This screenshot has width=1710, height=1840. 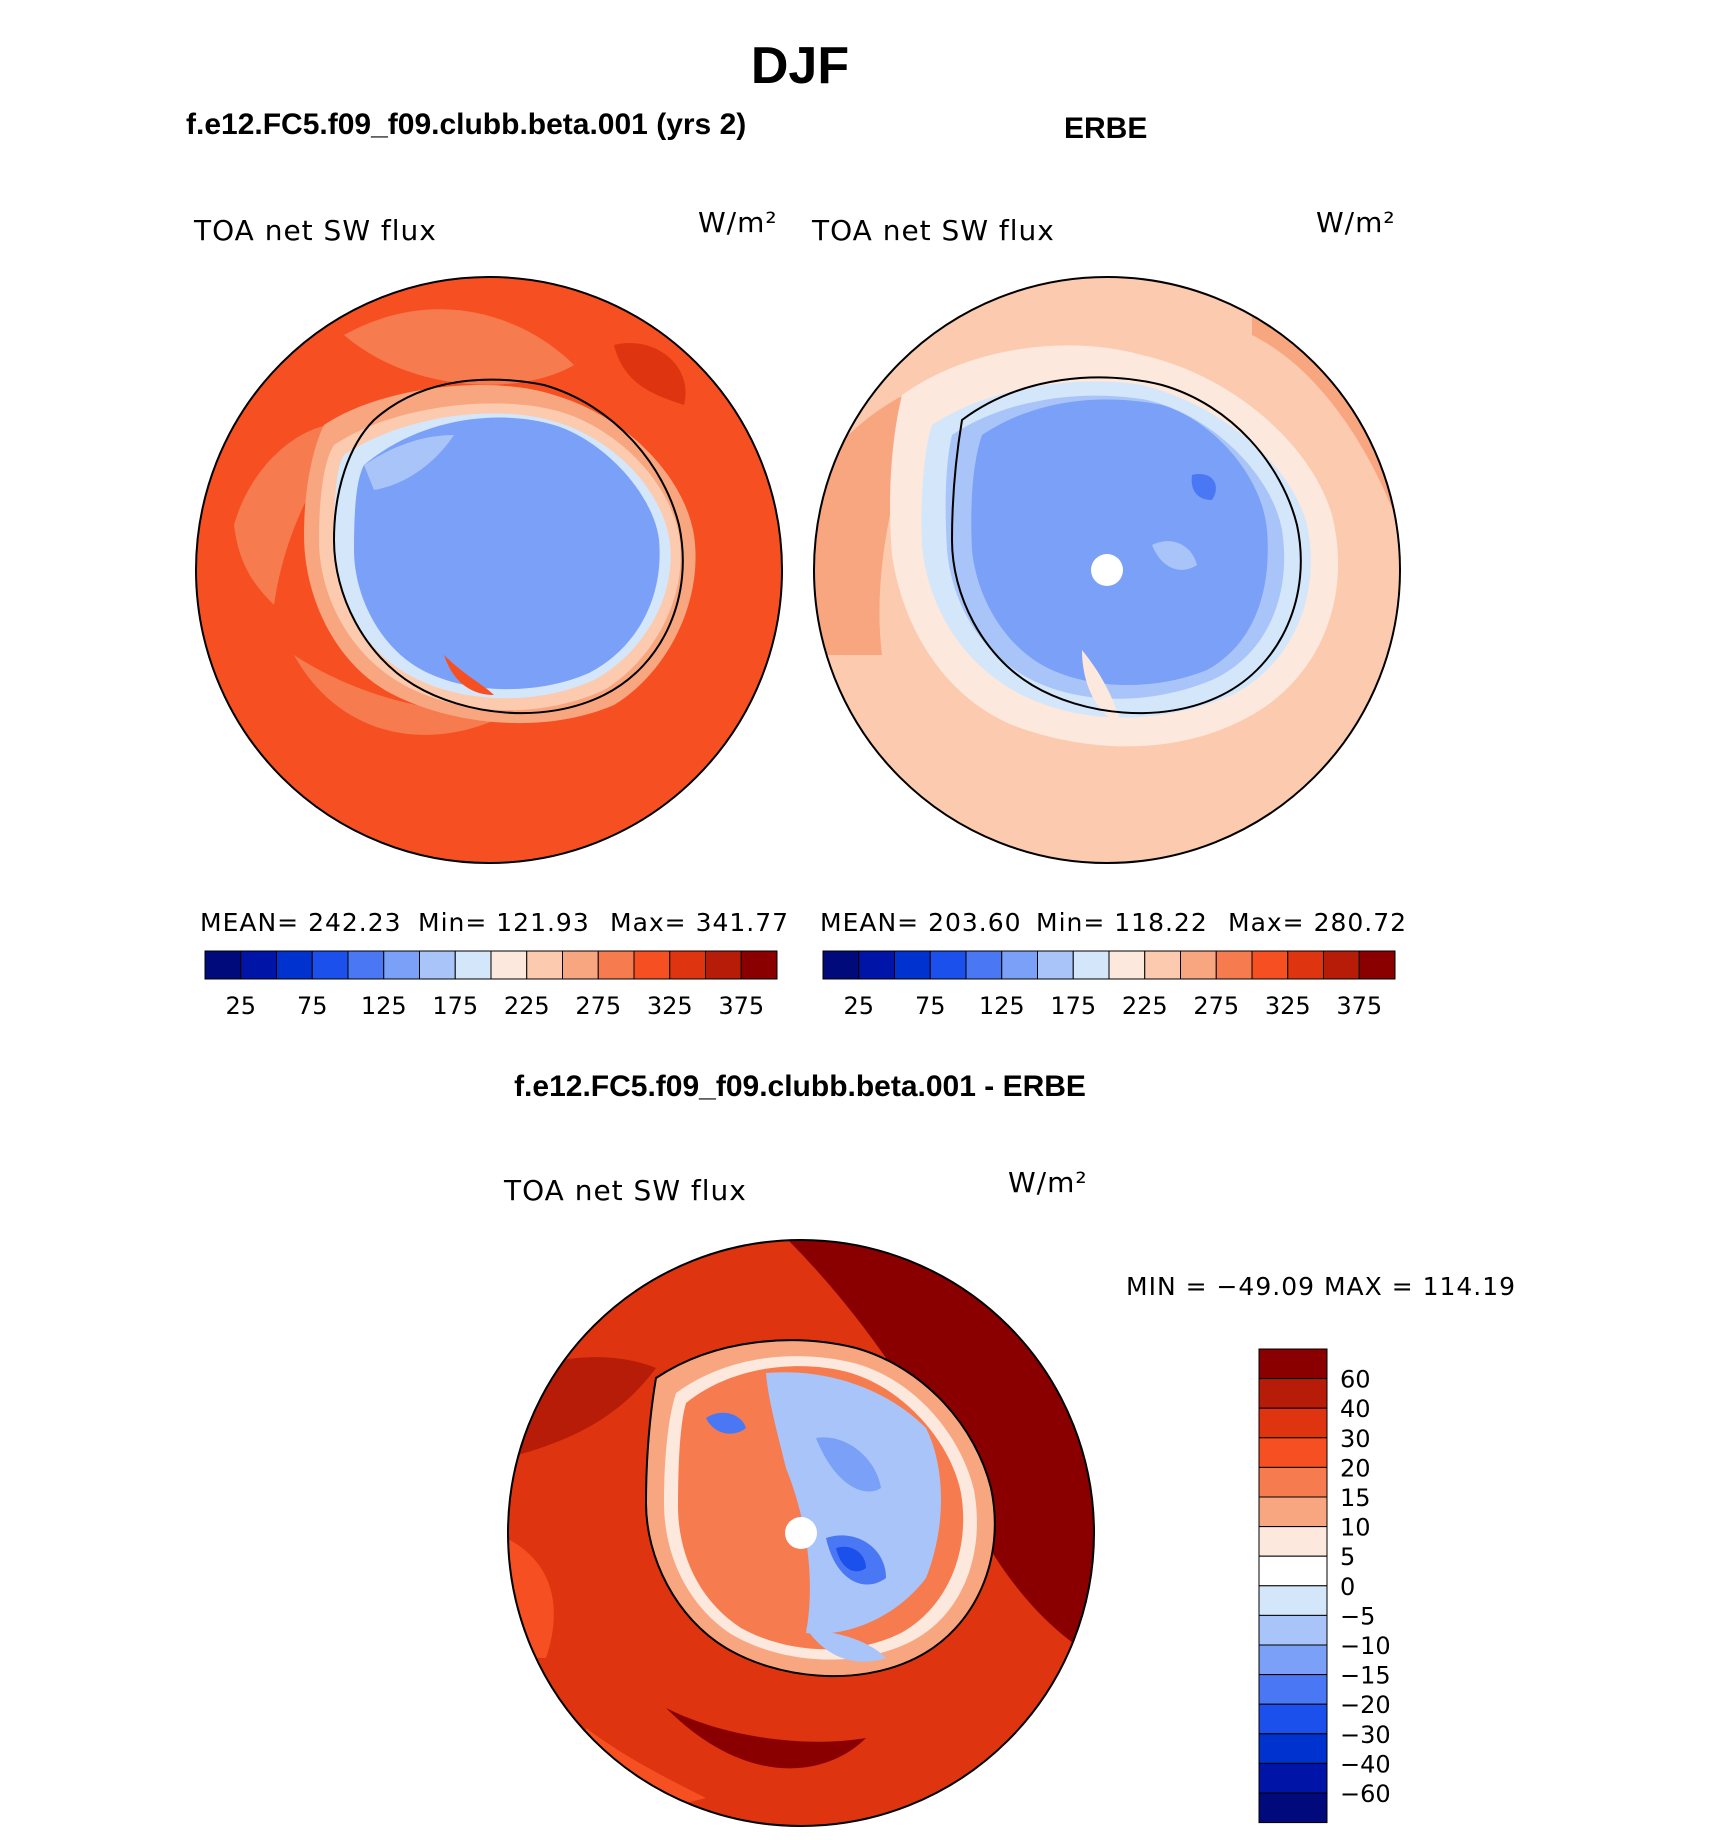 I want to click on model-colorbar-tick: 375, so click(x=741, y=1006).